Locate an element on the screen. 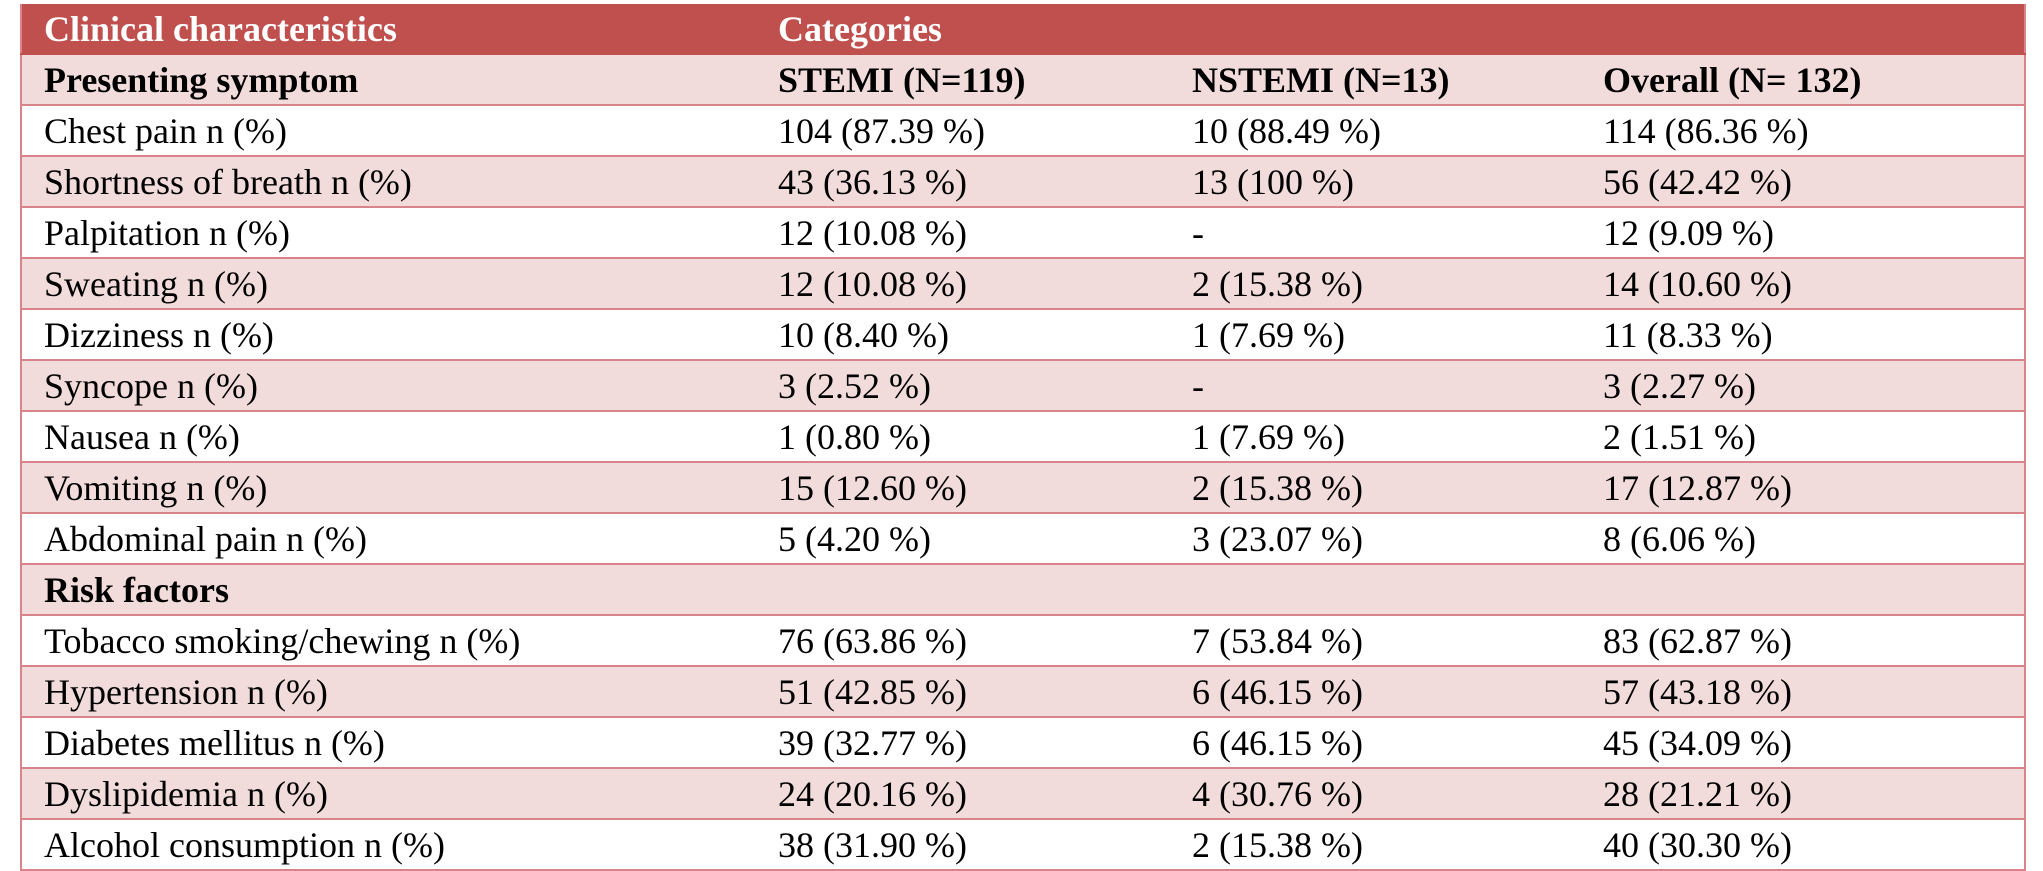 This screenshot has width=2043, height=871. nstemi-value: 10 (88.49 %) is located at coordinates (1375, 131).